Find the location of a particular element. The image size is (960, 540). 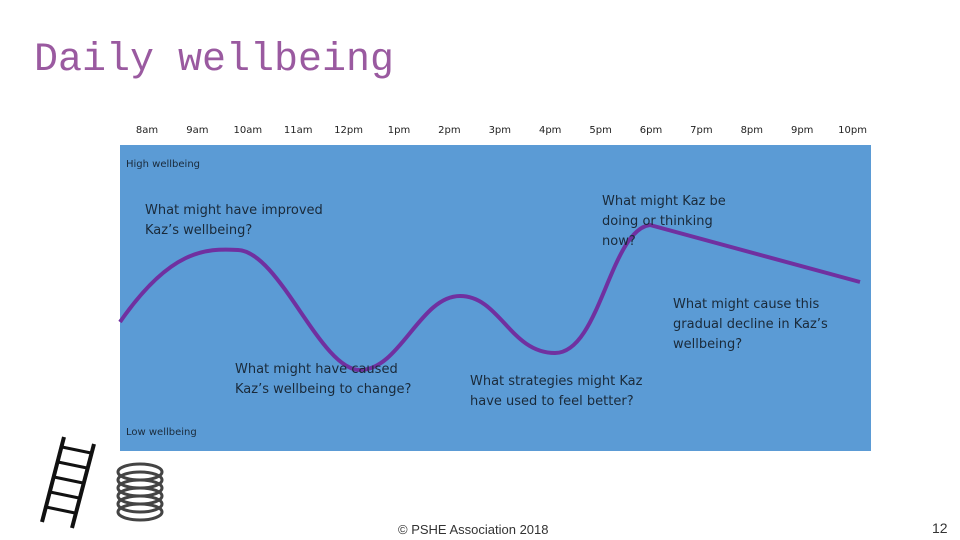

time-label: 8am is located at coordinates (147, 130).